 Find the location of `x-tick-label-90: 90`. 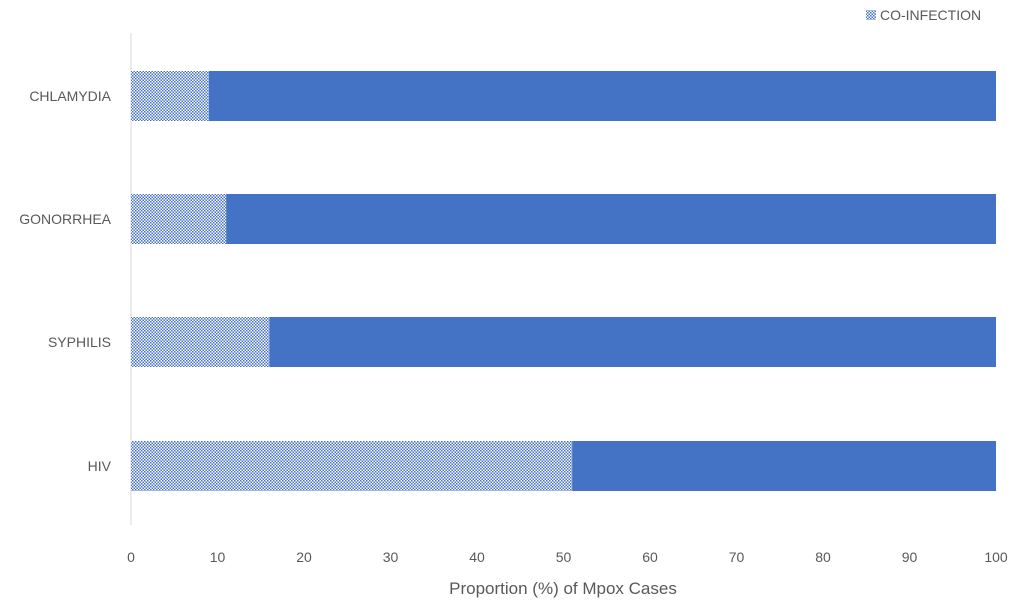

x-tick-label-90: 90 is located at coordinates (910, 557).